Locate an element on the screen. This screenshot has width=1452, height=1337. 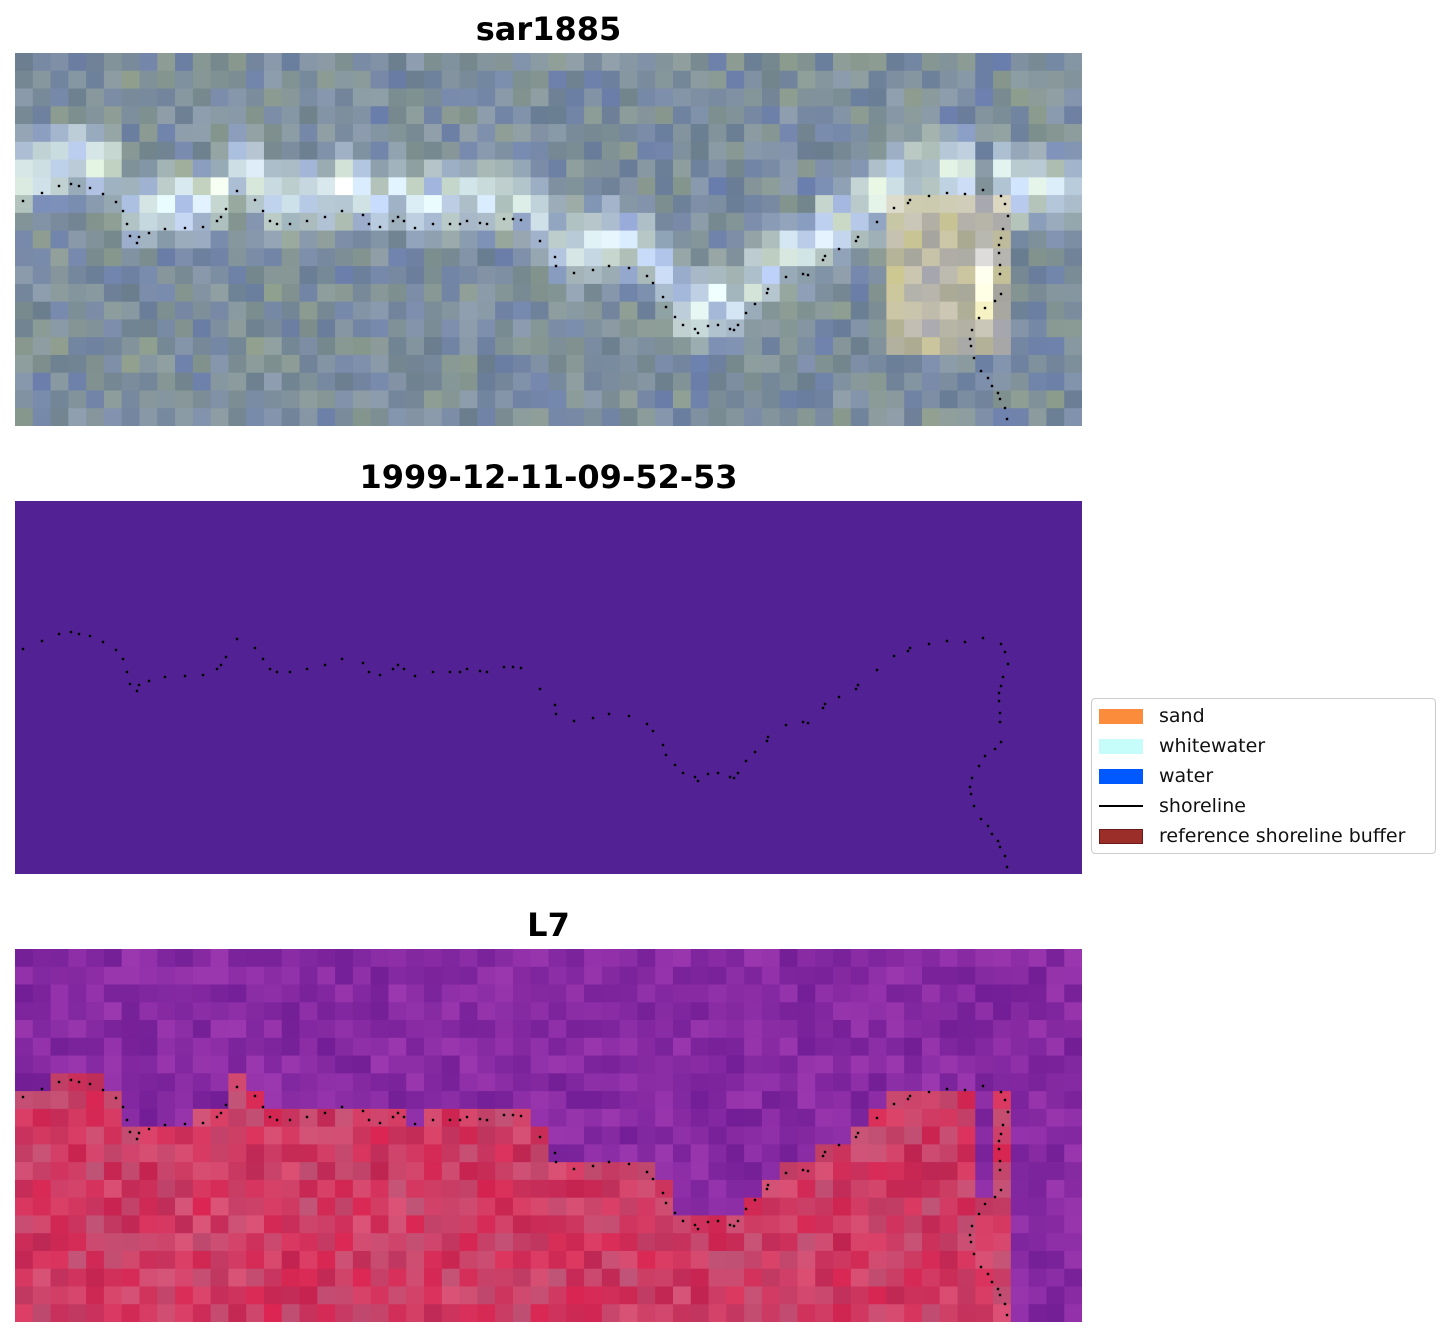
shoreline-points is located at coordinates (515, 749).